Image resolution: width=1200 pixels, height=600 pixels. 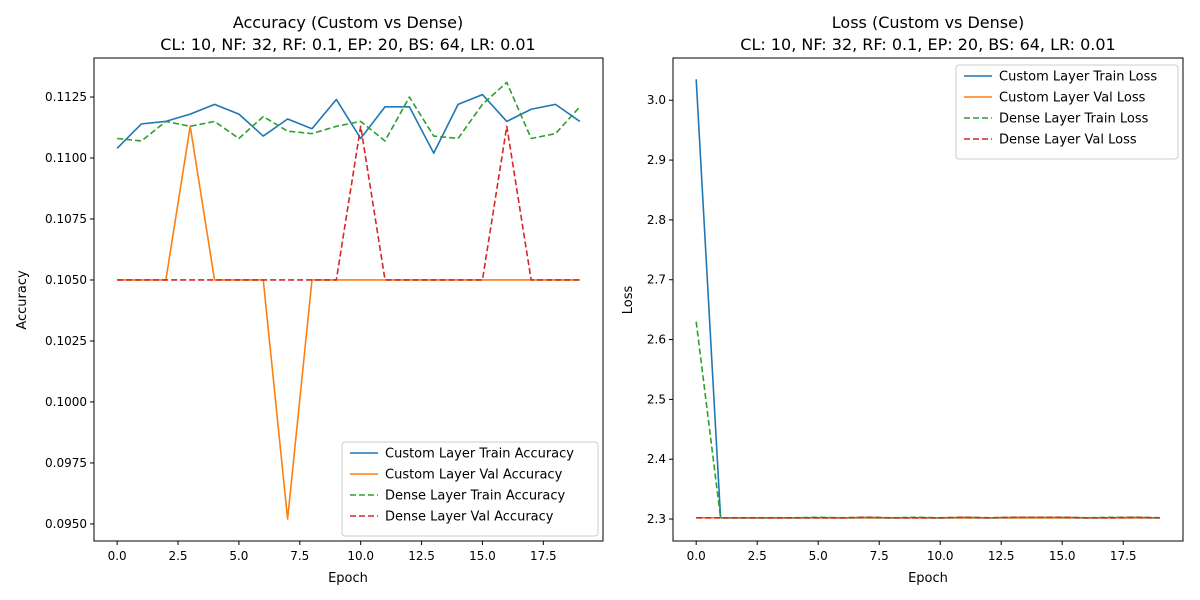 I want to click on loss-legend-label: Custom Layer Train Loss, so click(x=1078, y=77).